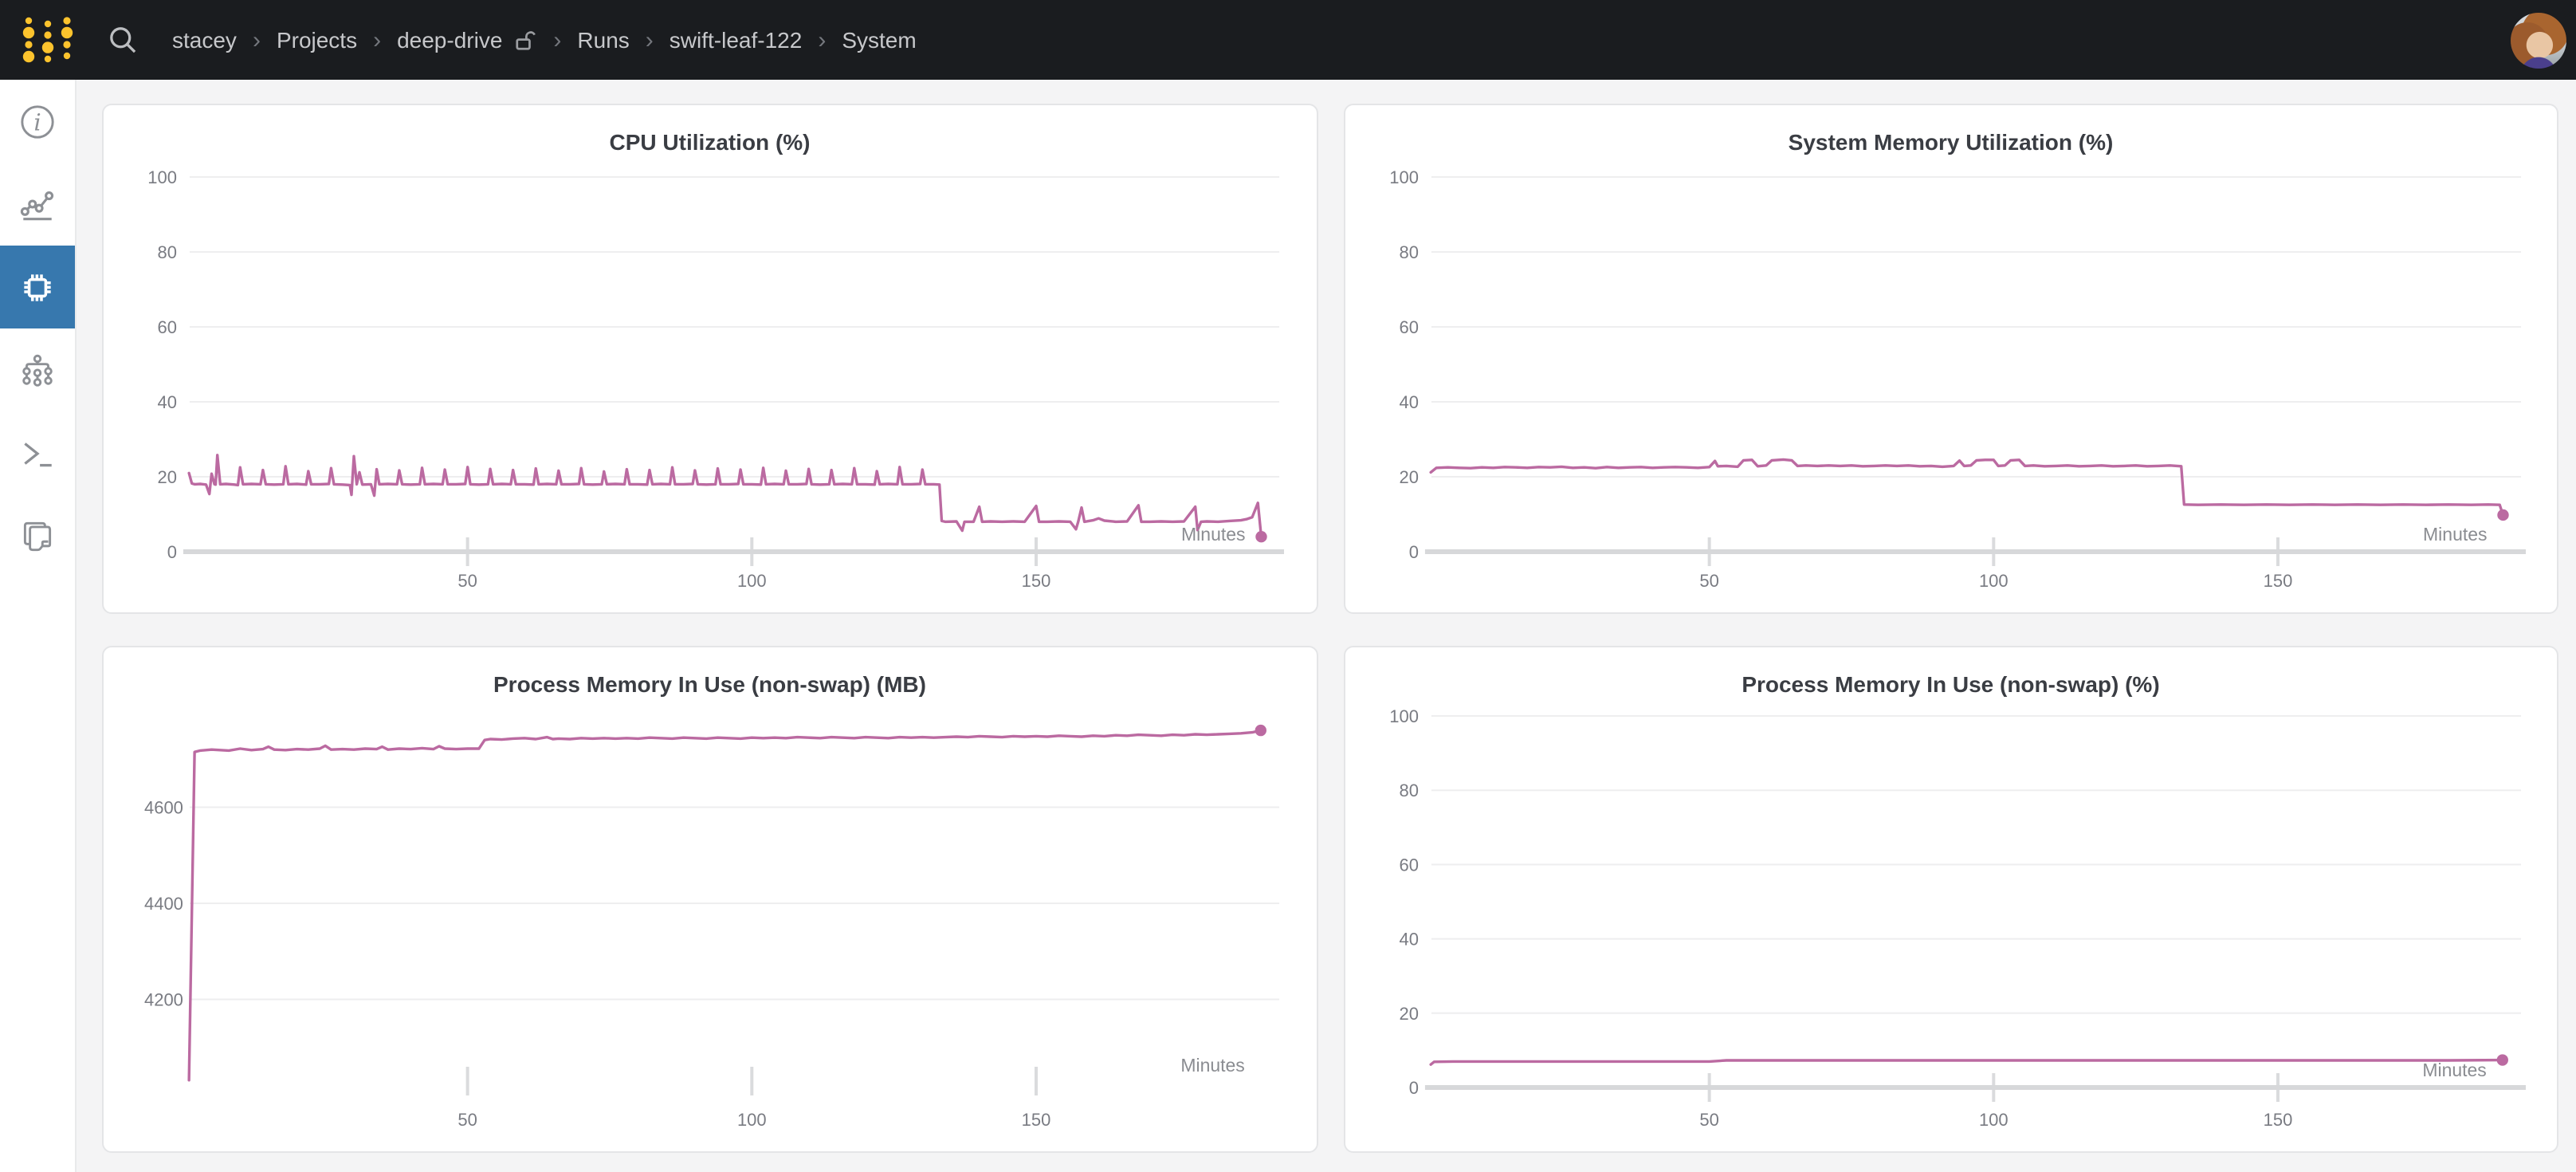  I want to click on chart-title: System Memory Utilization (%), so click(1951, 142).